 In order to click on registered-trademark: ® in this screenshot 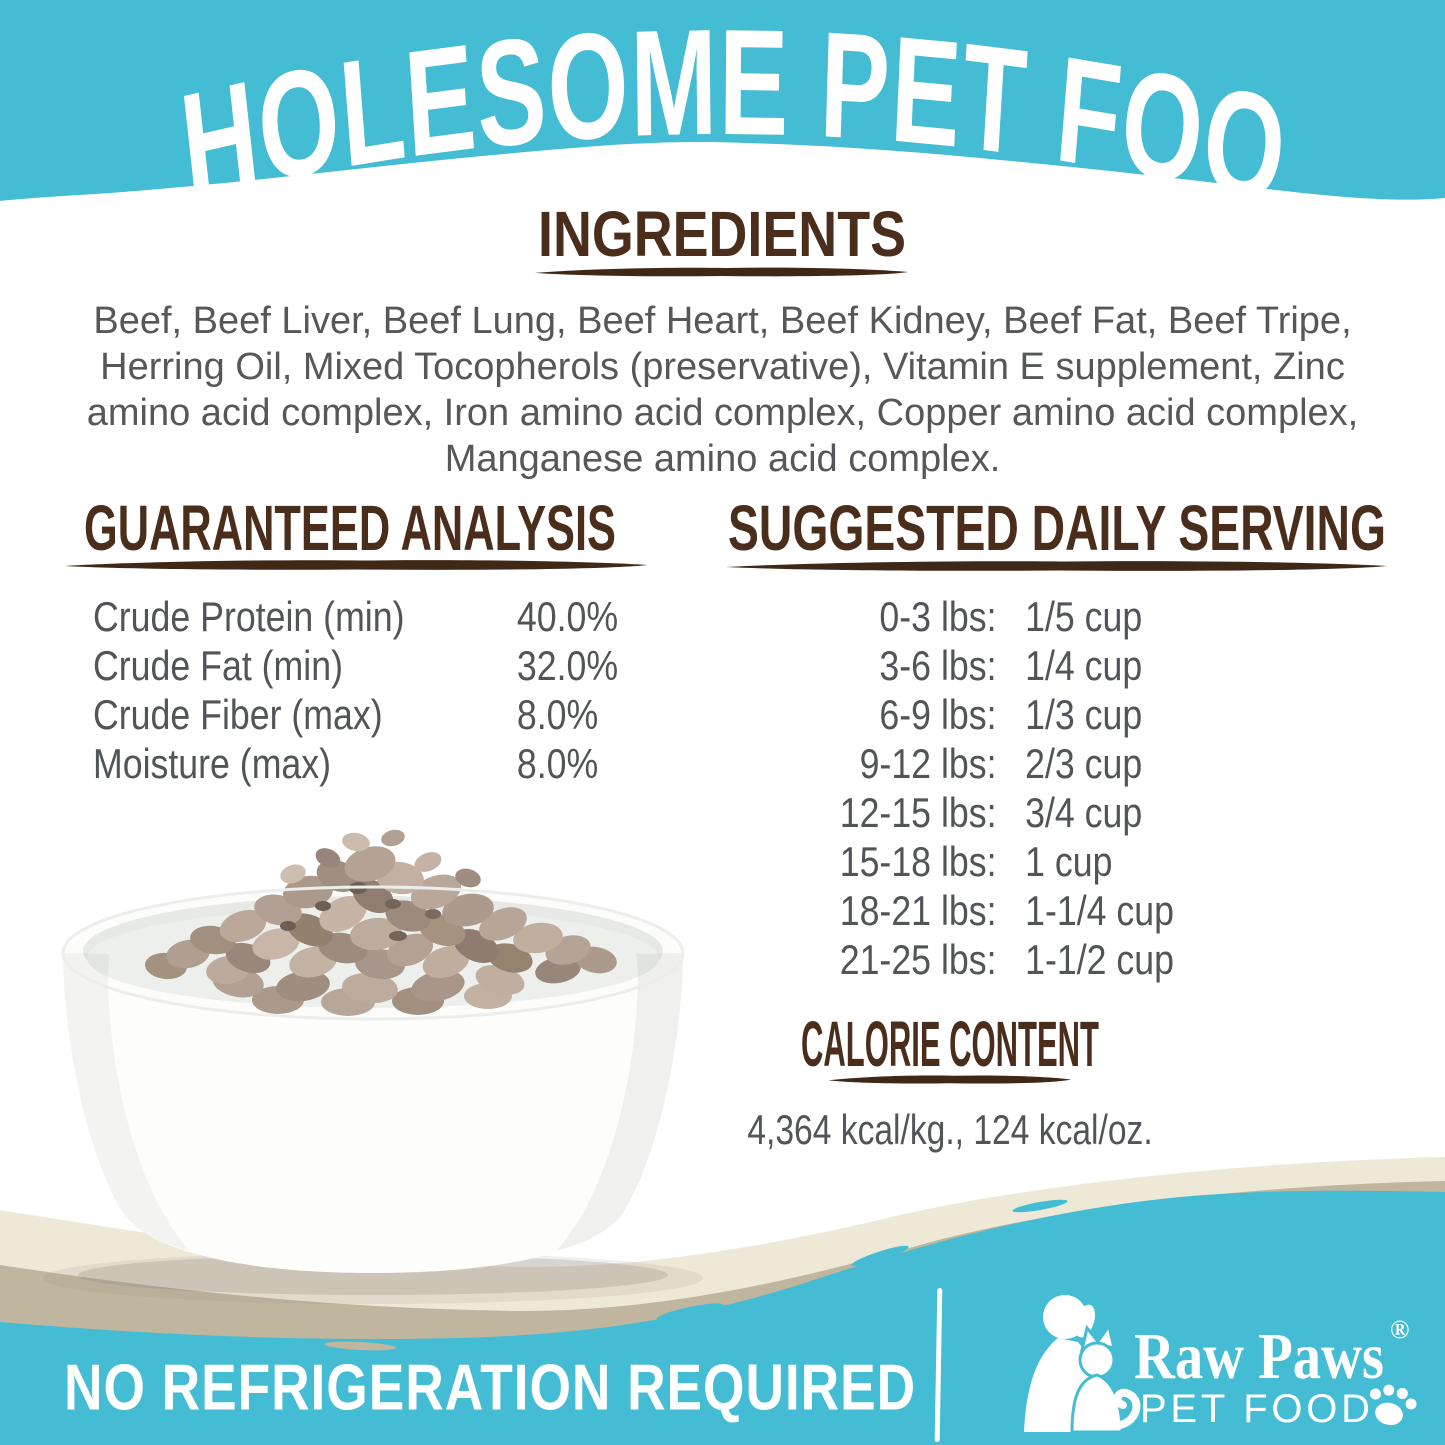, I will do `click(1399, 1329)`.